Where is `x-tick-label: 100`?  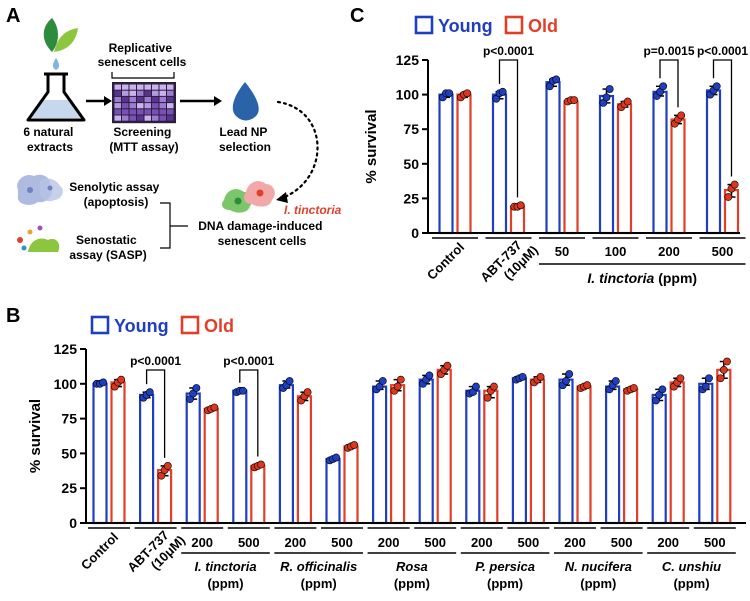
x-tick-label: 100 is located at coordinates (616, 251).